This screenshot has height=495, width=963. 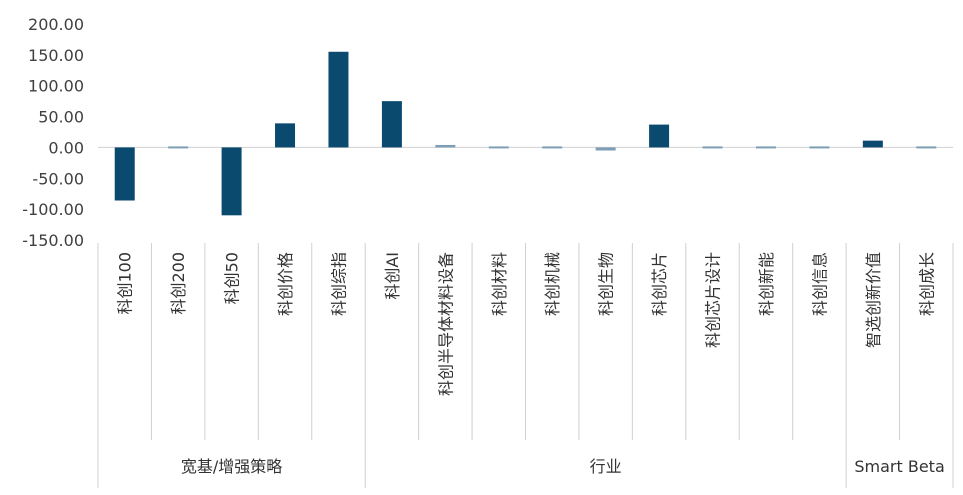 What do you see at coordinates (231, 466) in the screenshot?
I see `group-label: 宽基/增强策略` at bounding box center [231, 466].